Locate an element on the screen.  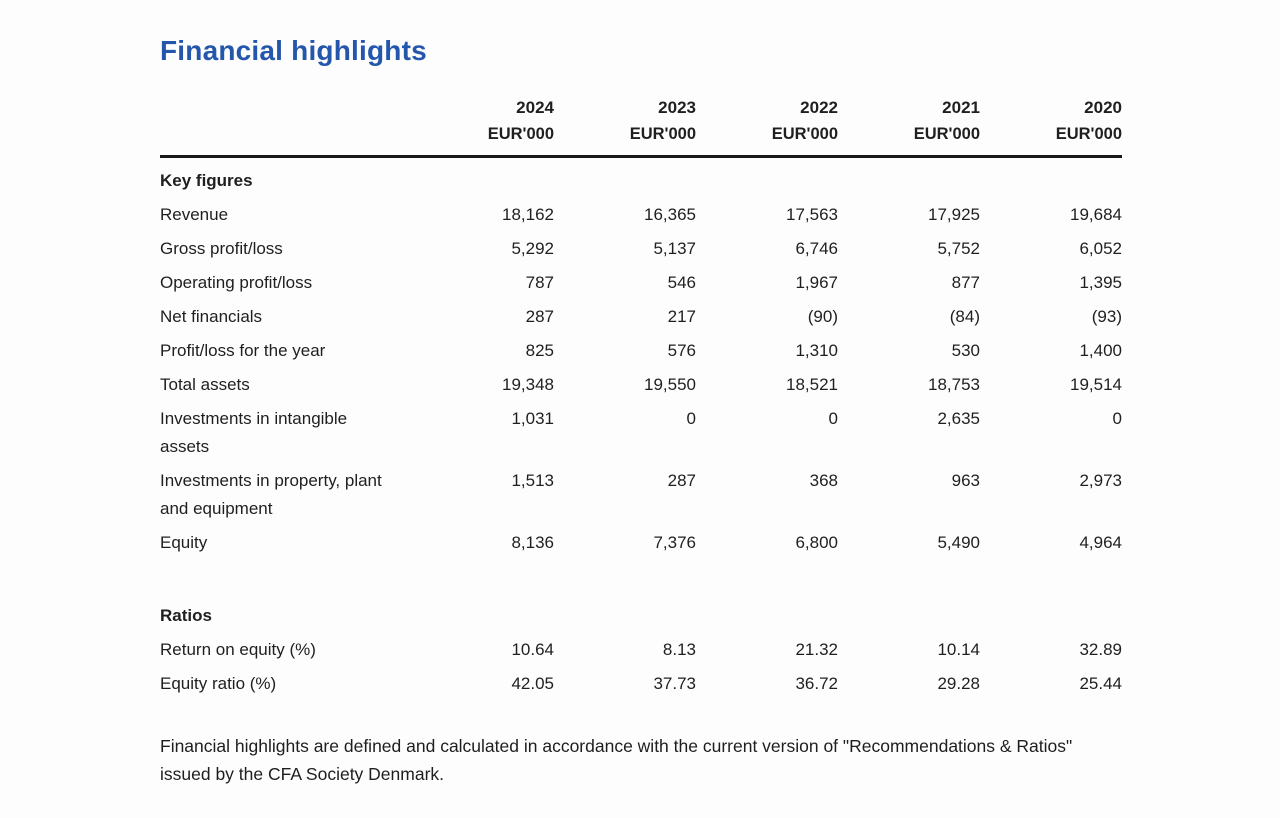
table-row: Revenue 18,162 16,365 17,563 17,925 19,684 is located at coordinates (641, 215).